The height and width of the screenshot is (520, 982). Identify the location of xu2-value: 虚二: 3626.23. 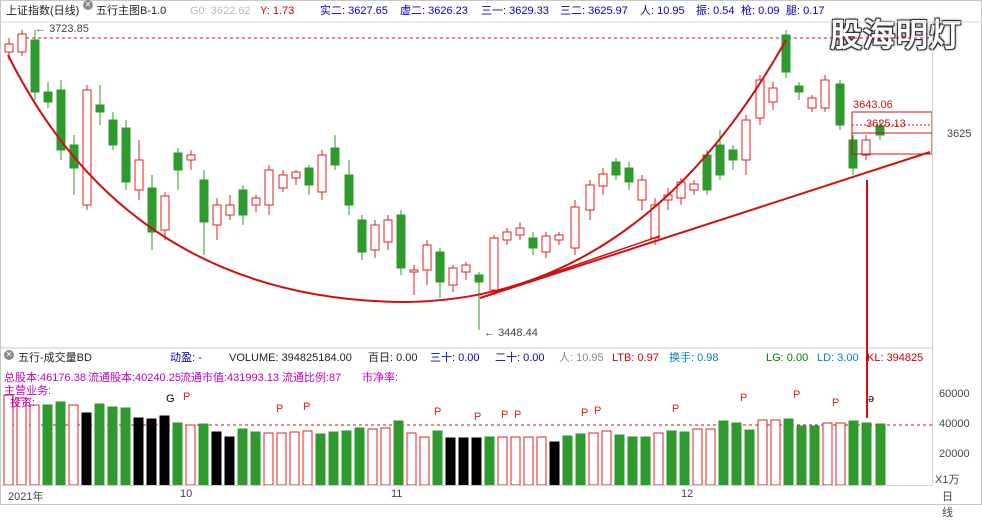
(434, 11).